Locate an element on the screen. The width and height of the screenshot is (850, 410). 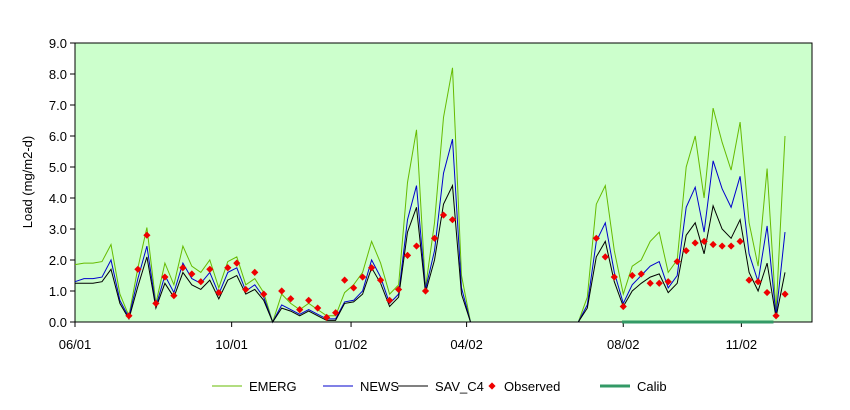
y-tick-label: 7.0 is located at coordinates (58, 105).